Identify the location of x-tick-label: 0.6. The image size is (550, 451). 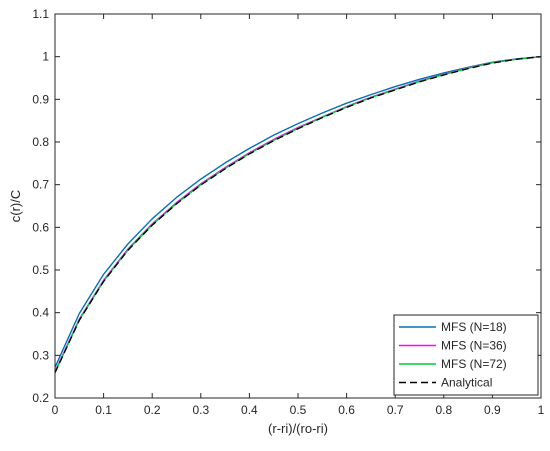
(346, 410).